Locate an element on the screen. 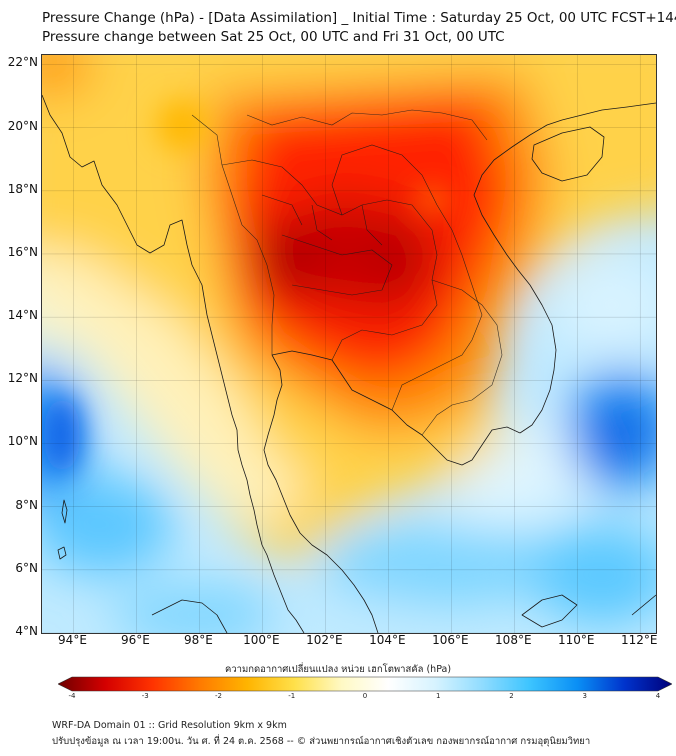 The height and width of the screenshot is (756, 676). colorbar is located at coordinates (365, 684).